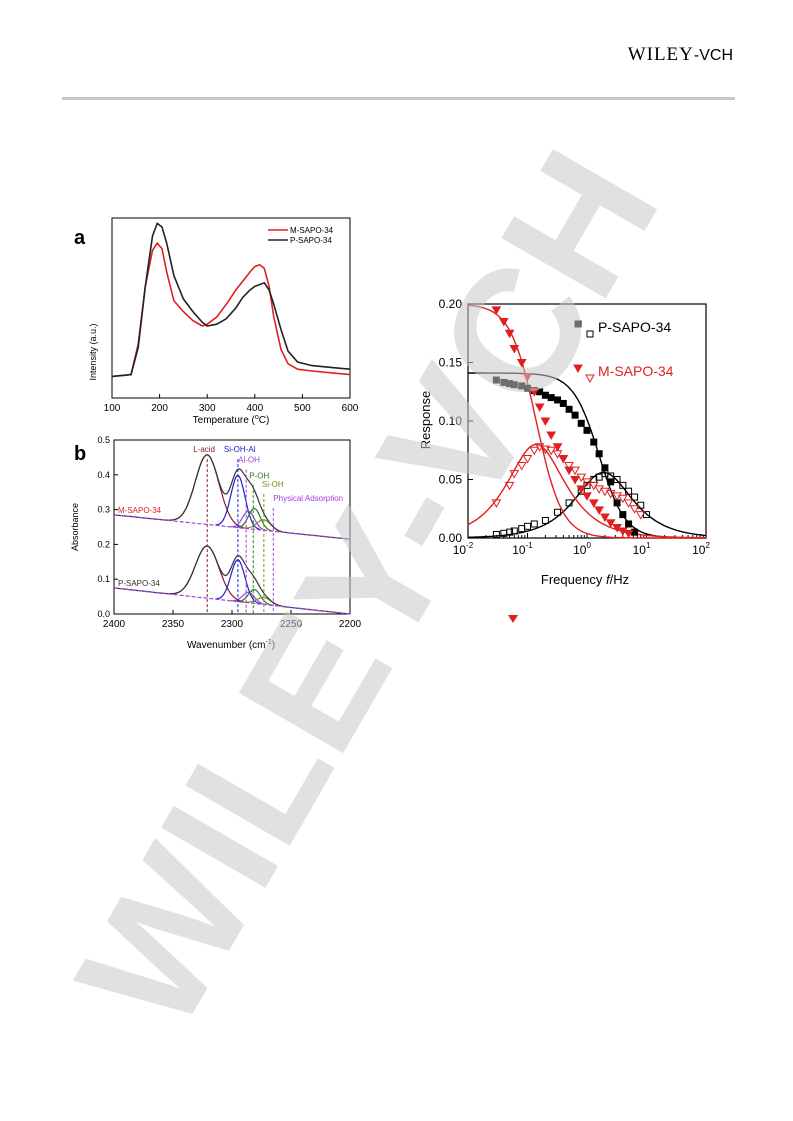  I want to click on panel-response-ytick-label: 0.10, so click(451, 421).